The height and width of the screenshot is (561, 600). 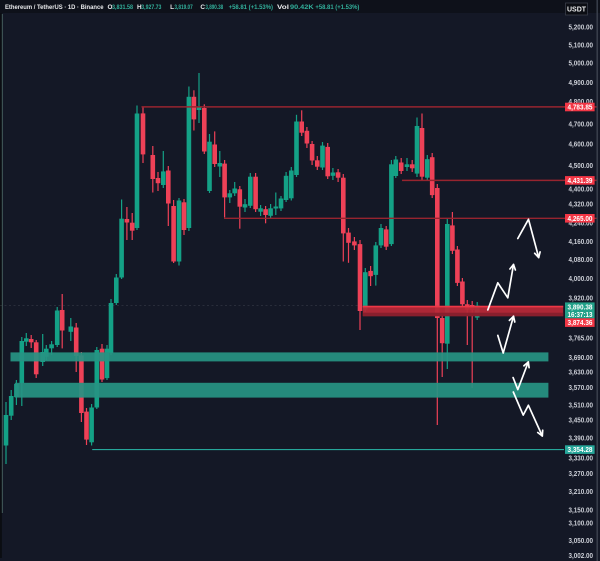 What do you see at coordinates (581, 62) in the screenshot?
I see `svg-text: 5,000.00` at bounding box center [581, 62].